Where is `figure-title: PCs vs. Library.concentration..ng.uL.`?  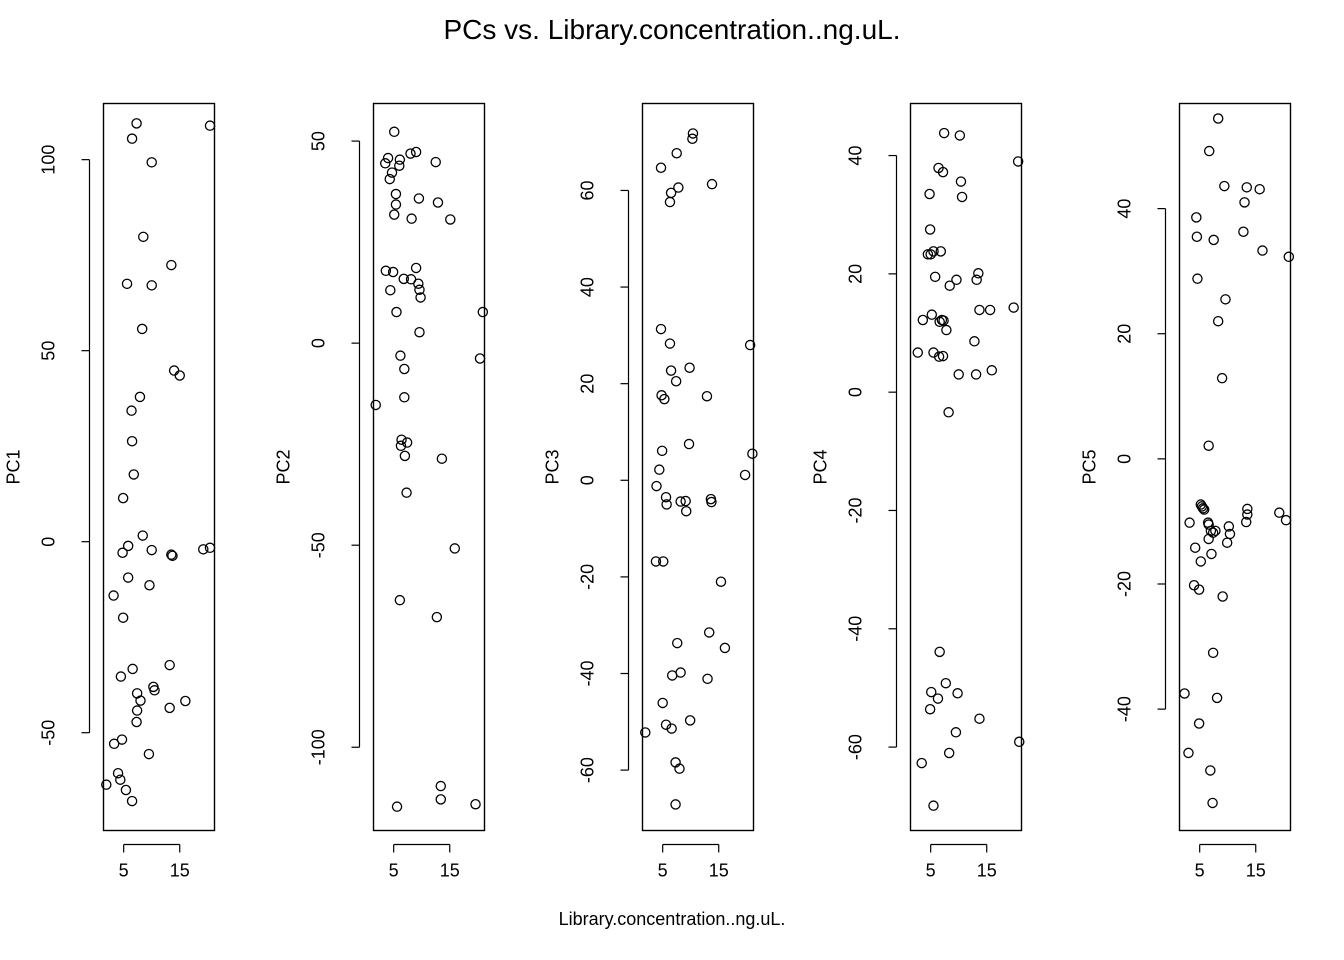
figure-title: PCs vs. Library.concentration..ng.uL. is located at coordinates (671, 29).